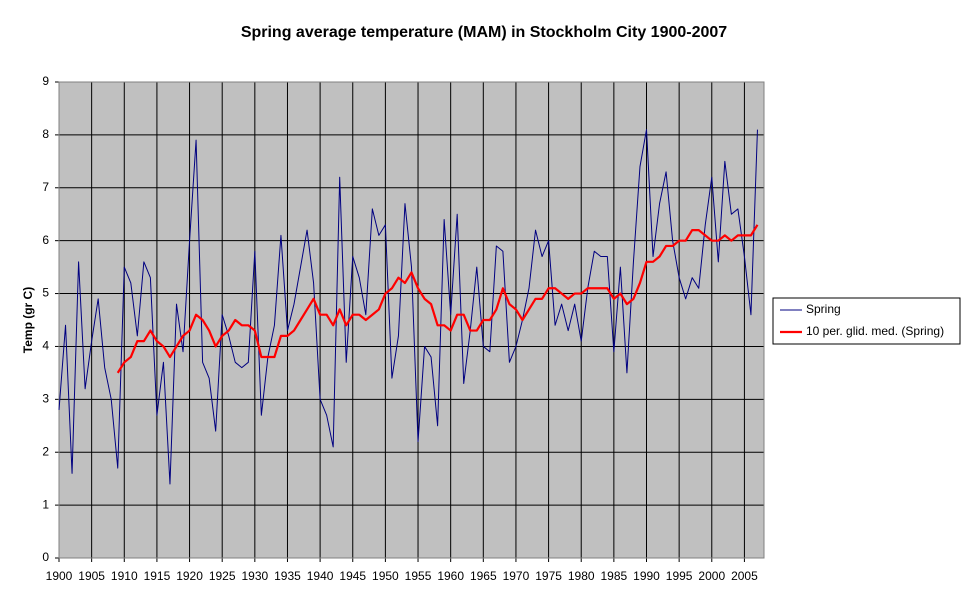 This screenshot has height=604, width=969. Describe the element at coordinates (45, 504) in the screenshot. I see `y-tick-label: 1` at that location.